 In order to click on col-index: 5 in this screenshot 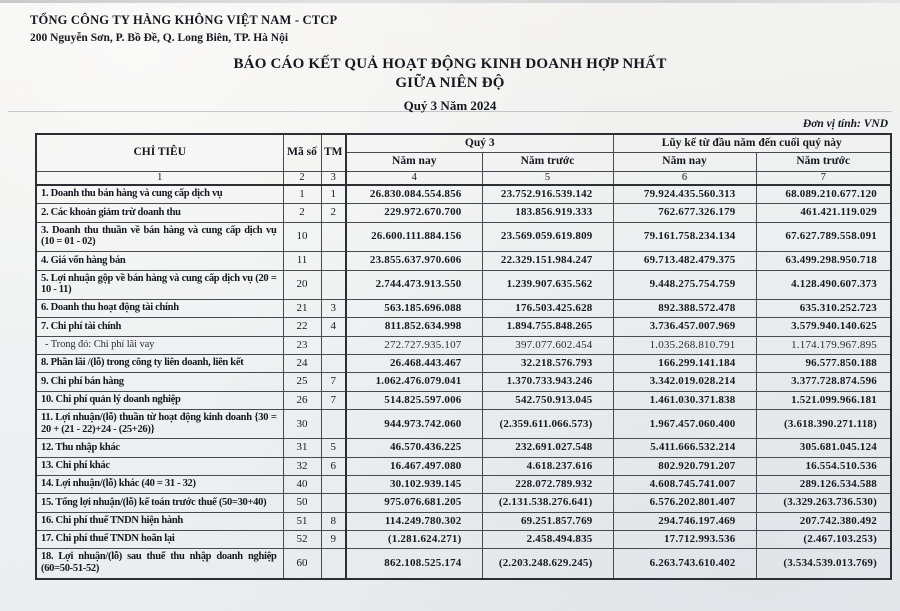, I will do `click(547, 179)`.